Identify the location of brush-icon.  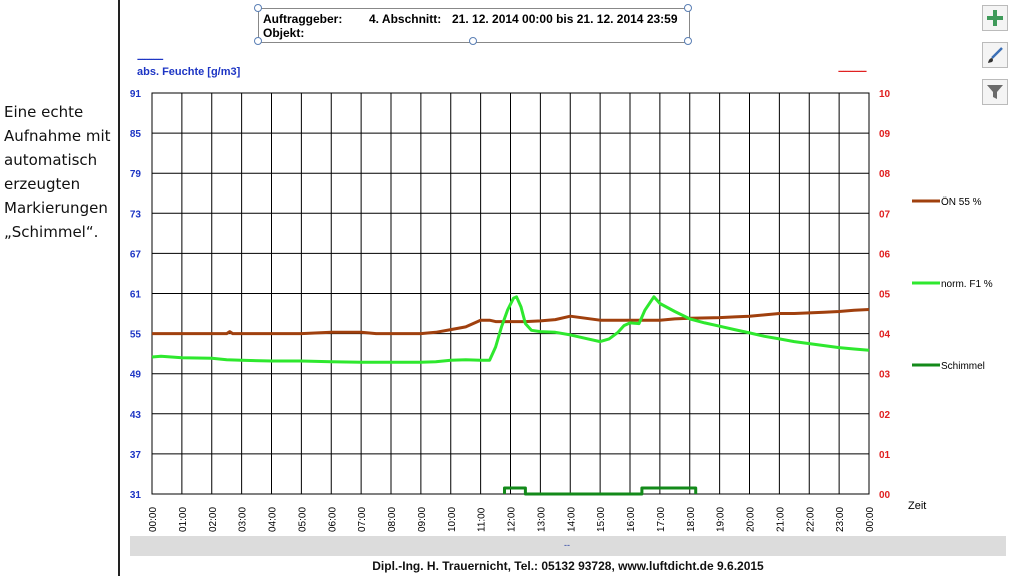
(995, 55).